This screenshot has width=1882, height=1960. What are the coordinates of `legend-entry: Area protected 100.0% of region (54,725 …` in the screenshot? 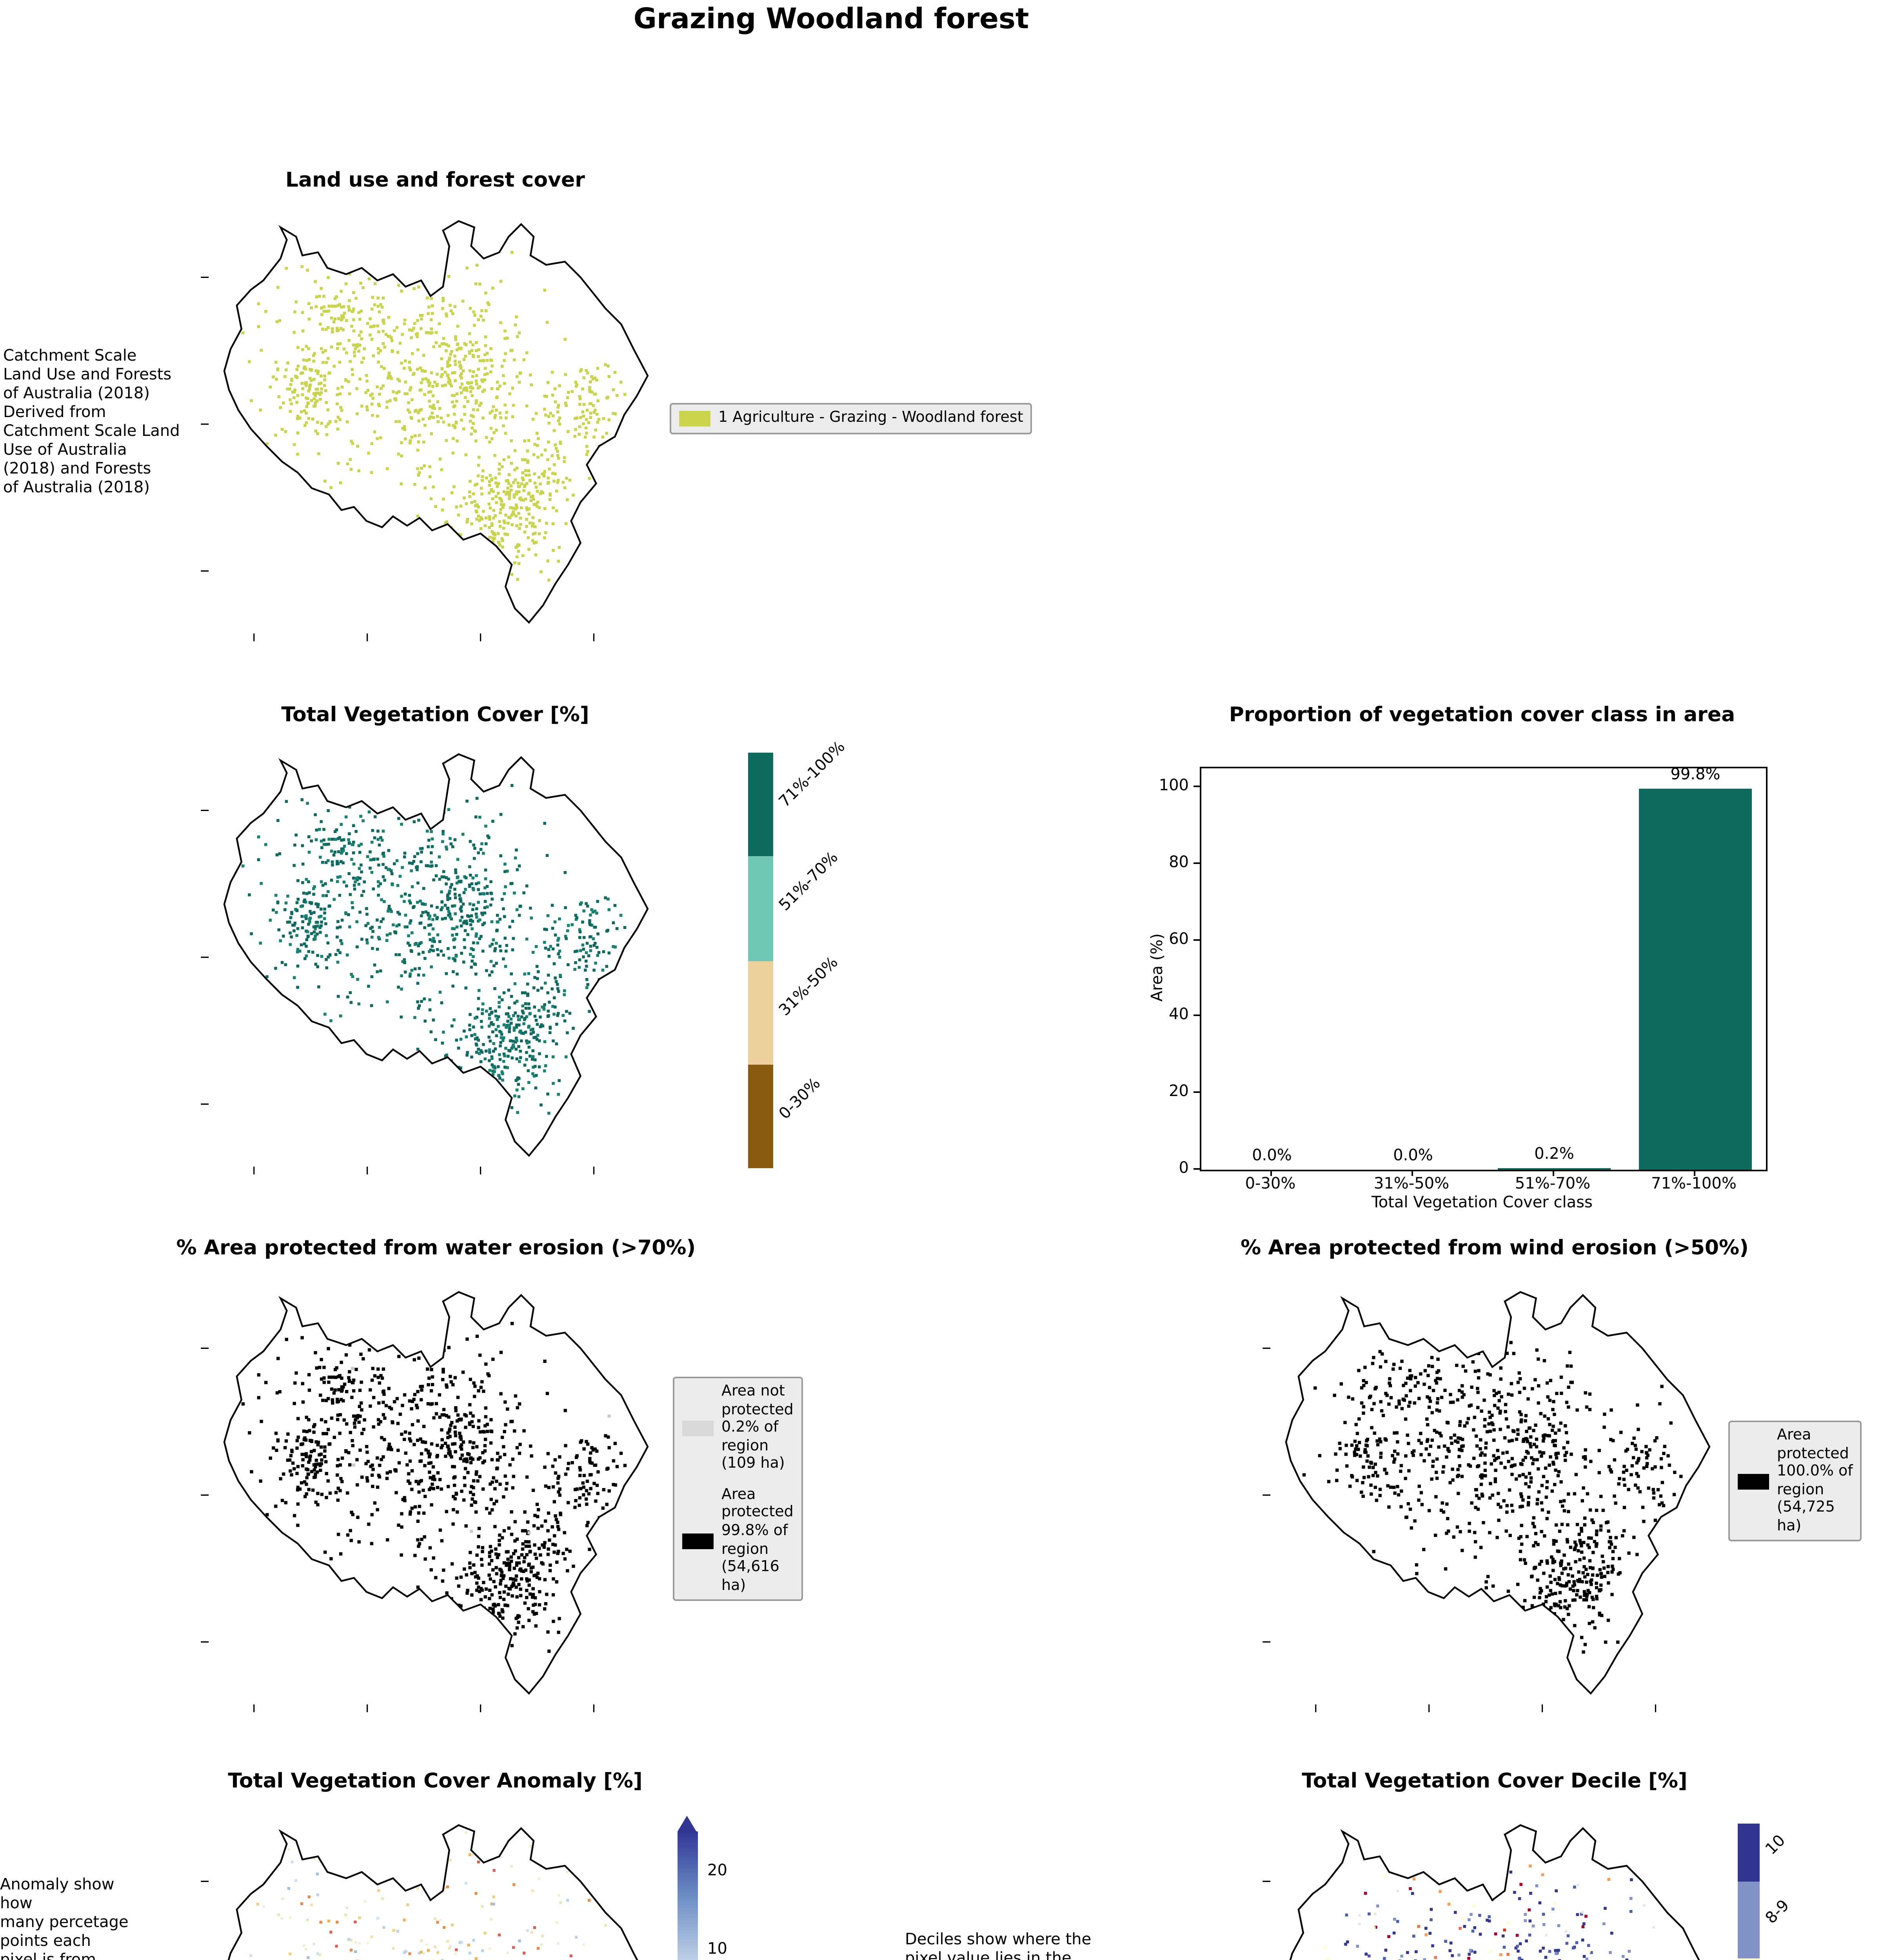 It's located at (1795, 1481).